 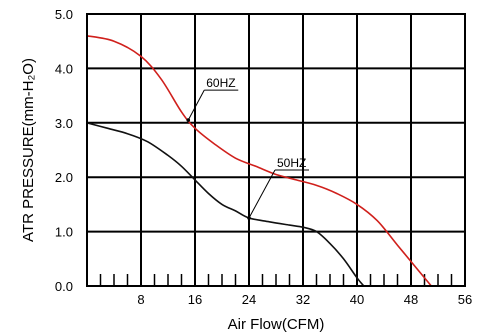 I want to click on minor-ticks, so click(x=276, y=280).